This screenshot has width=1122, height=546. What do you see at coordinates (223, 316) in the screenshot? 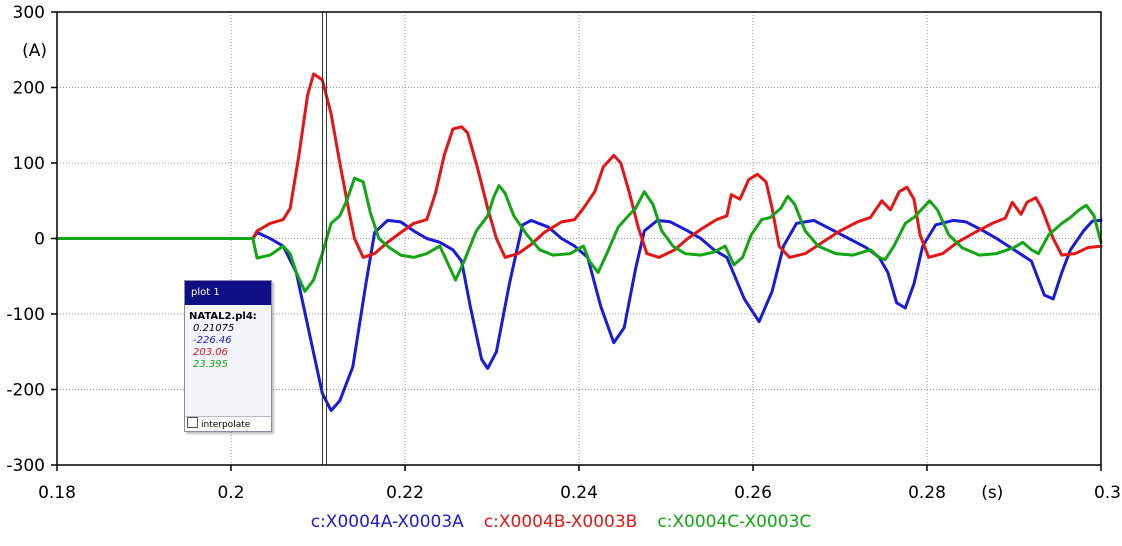
I see `plot-file-name: NATAL2.pl4:` at bounding box center [223, 316].